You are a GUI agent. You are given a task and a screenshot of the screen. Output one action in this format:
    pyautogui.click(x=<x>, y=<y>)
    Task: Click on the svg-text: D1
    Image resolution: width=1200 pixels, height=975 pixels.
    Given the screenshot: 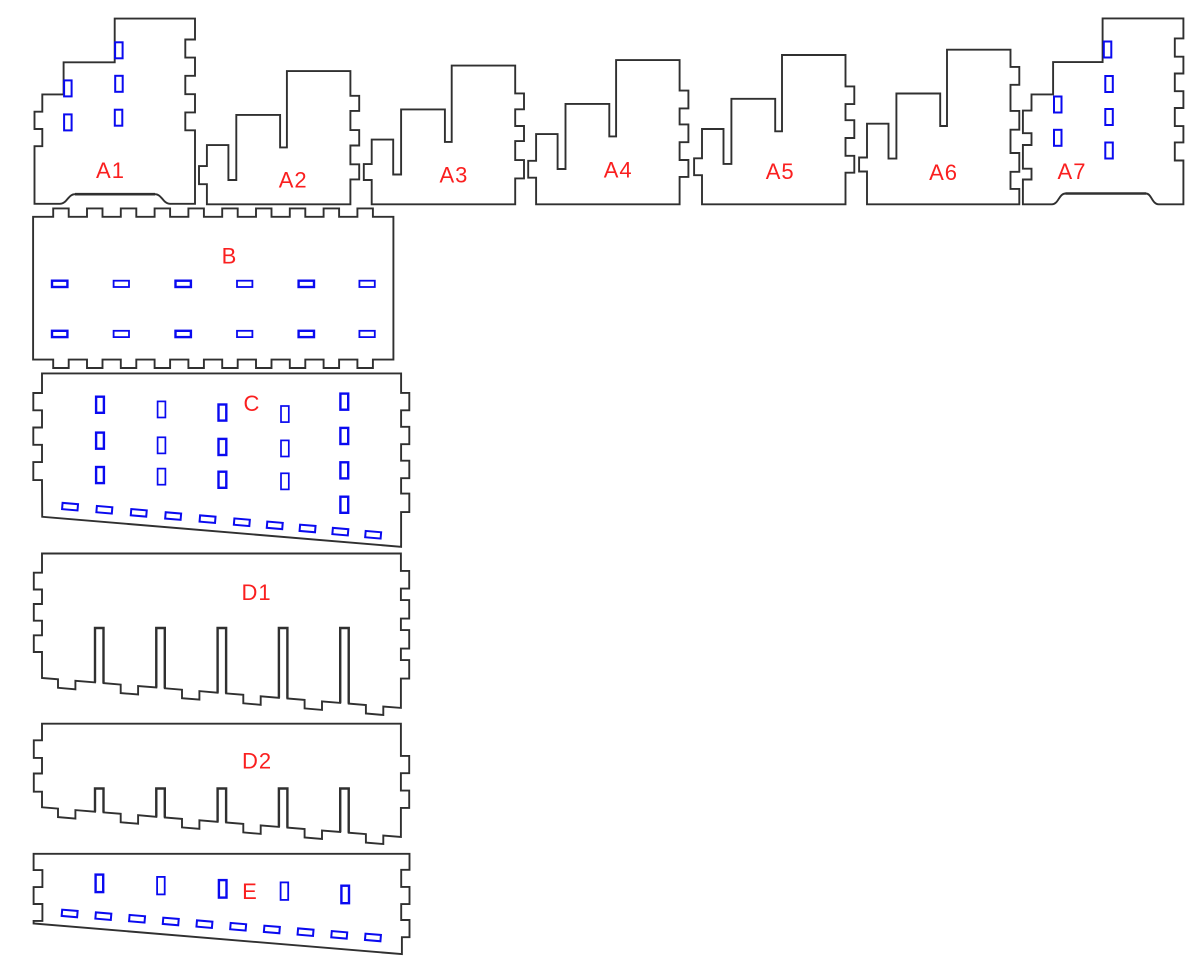 What is the action you would take?
    pyautogui.click(x=256, y=592)
    